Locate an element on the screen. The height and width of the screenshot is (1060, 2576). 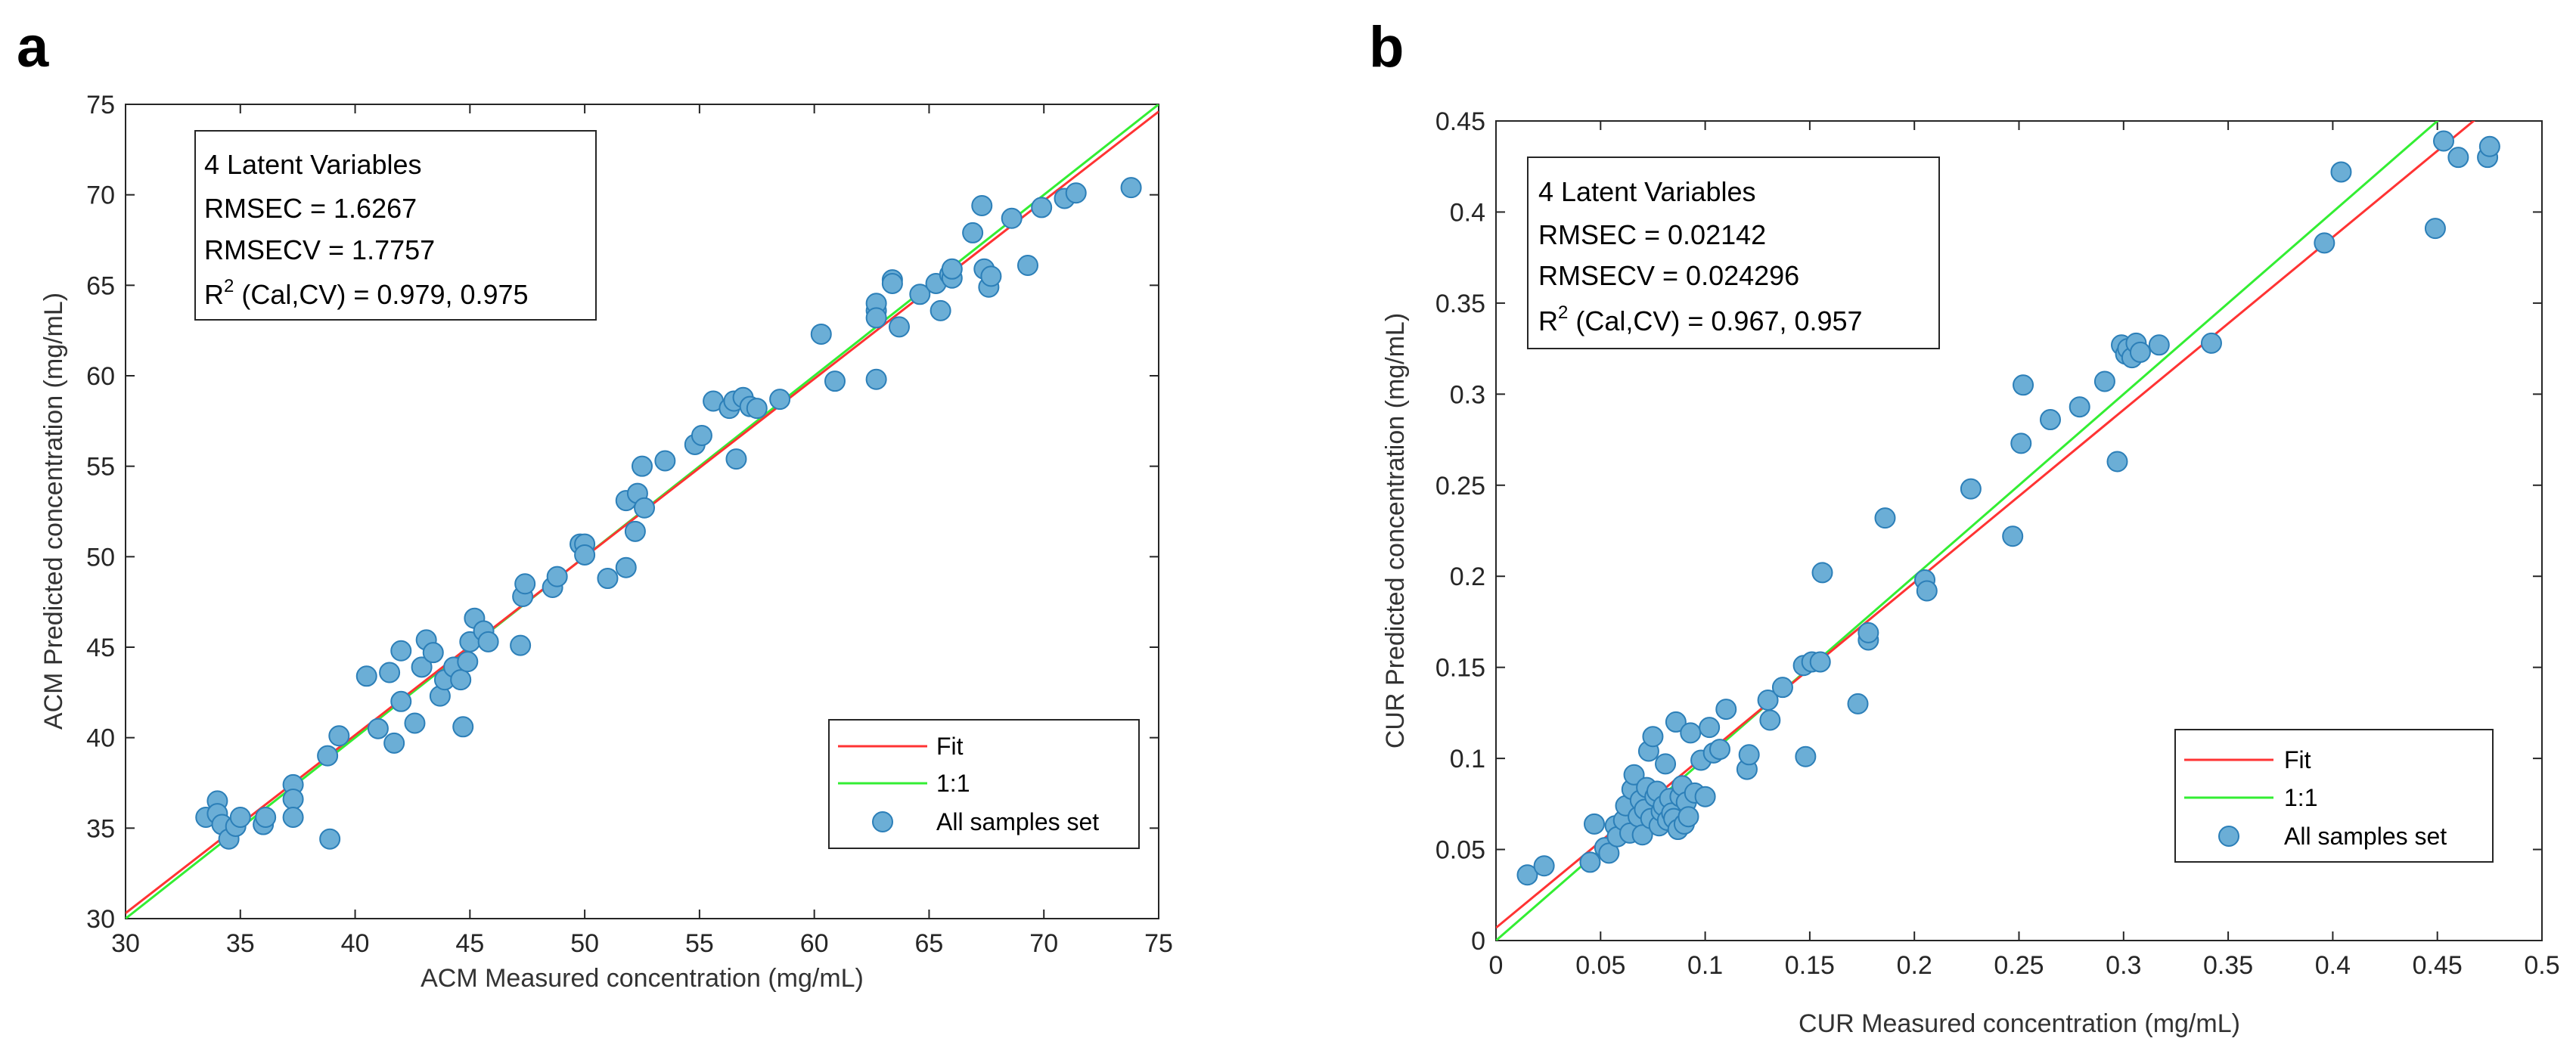
y-tick-label-b: 0.05 is located at coordinates (1460, 850).